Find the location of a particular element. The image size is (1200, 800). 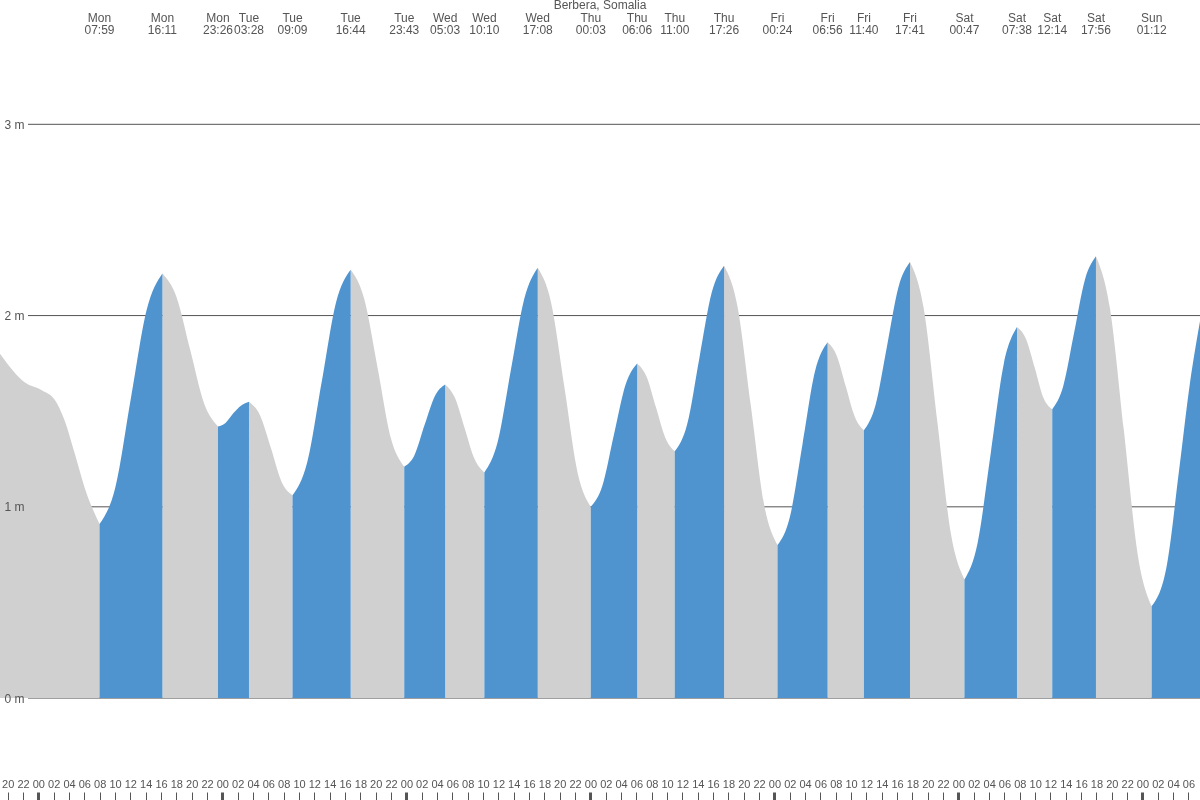

y-tick-label: 1 m is located at coordinates (14, 507).